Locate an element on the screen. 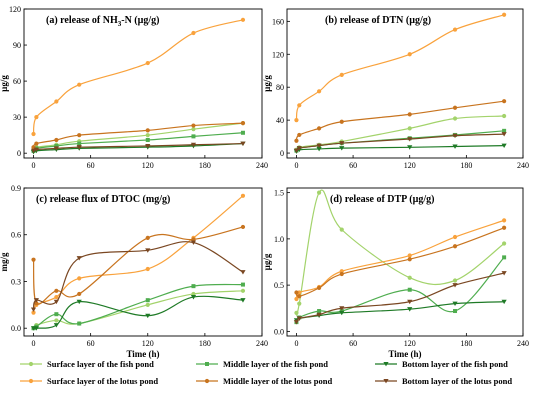  legend-item: Bottom layer of the fish pond is located at coordinates (441, 364).